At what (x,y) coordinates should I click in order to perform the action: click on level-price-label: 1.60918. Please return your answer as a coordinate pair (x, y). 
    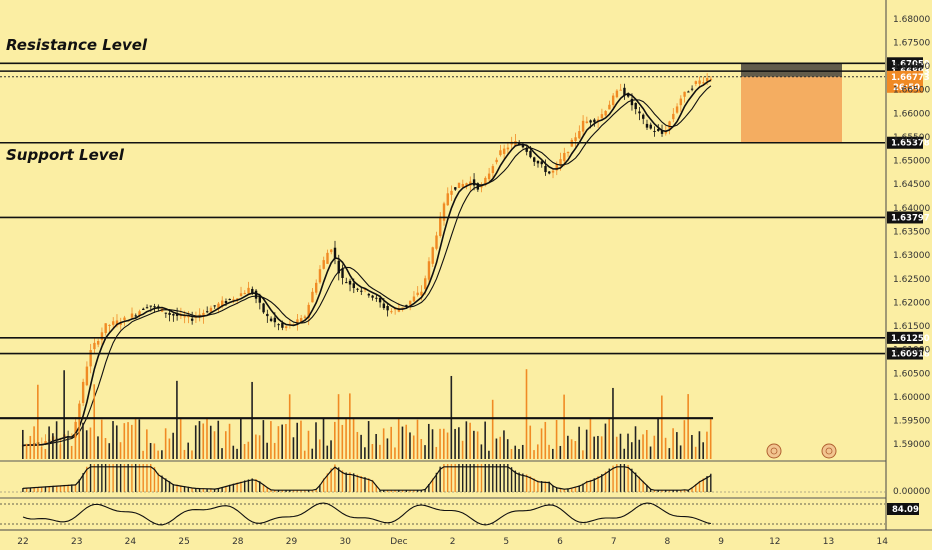
    Looking at the image, I should click on (910, 355).